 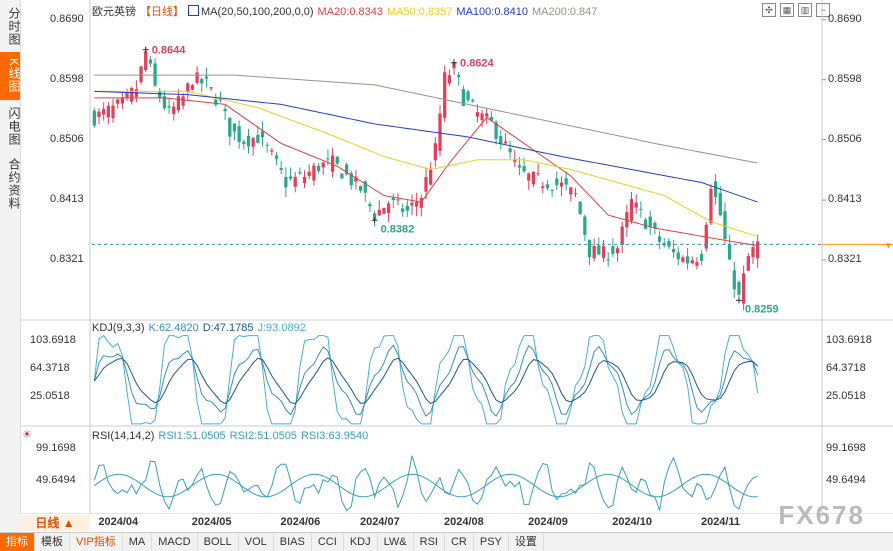 What do you see at coordinates (67, 18) in the screenshot?
I see `price-tick-left: 0.8690` at bounding box center [67, 18].